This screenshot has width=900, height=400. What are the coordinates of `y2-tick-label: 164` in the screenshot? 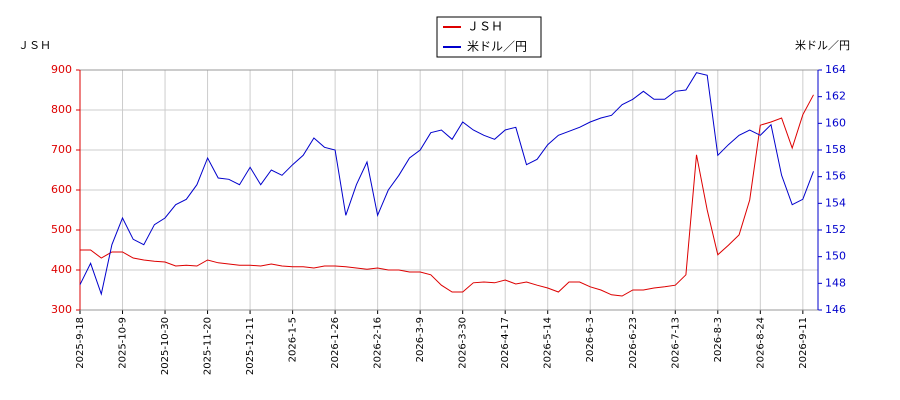 It's located at (835, 69).